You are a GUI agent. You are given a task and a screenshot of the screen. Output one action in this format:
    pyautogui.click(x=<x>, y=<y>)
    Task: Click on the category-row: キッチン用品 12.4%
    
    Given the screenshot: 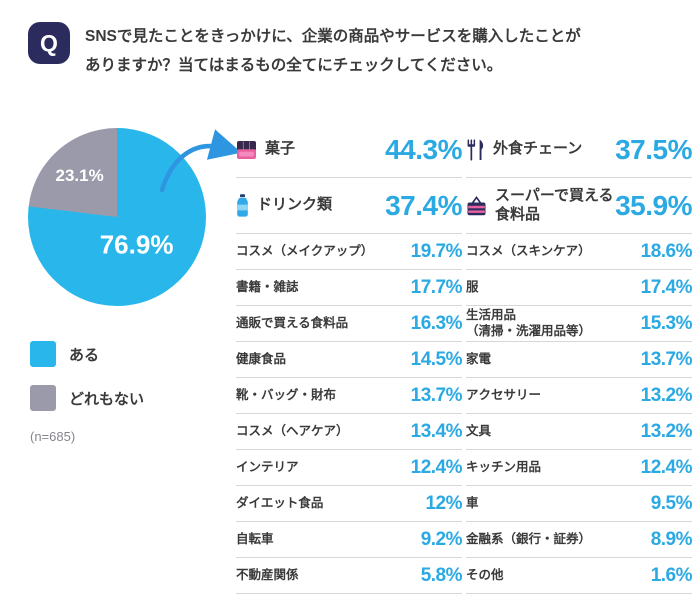 What is the action you would take?
    pyautogui.click(x=579, y=468)
    